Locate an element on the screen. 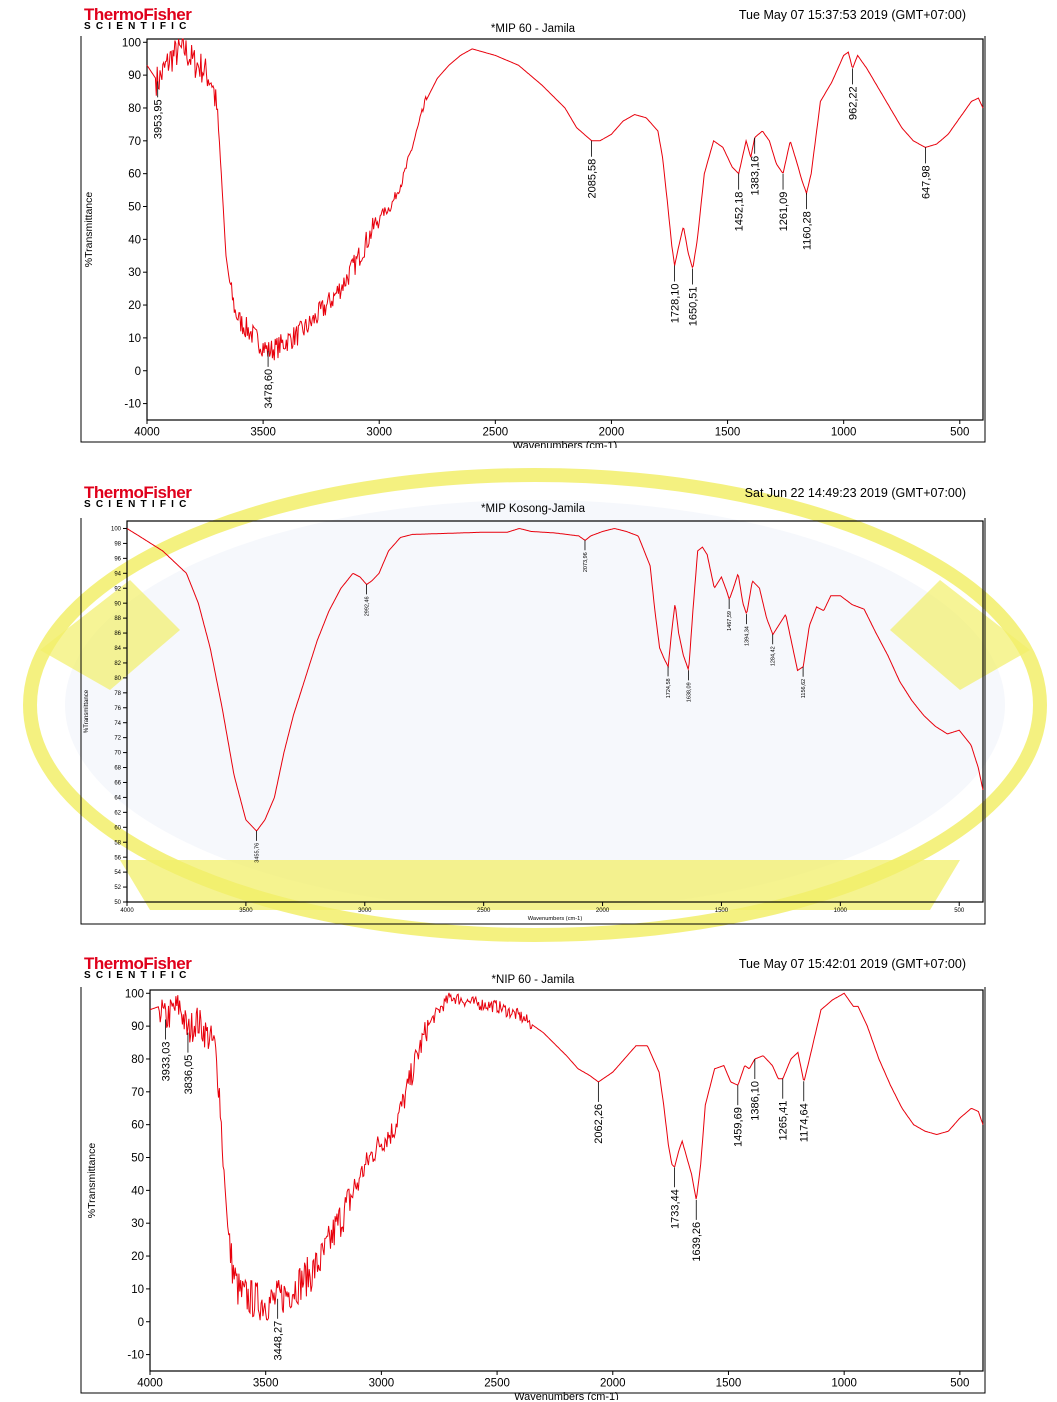 This screenshot has width=1057, height=1402. y-tick-label: 58 is located at coordinates (117, 843).